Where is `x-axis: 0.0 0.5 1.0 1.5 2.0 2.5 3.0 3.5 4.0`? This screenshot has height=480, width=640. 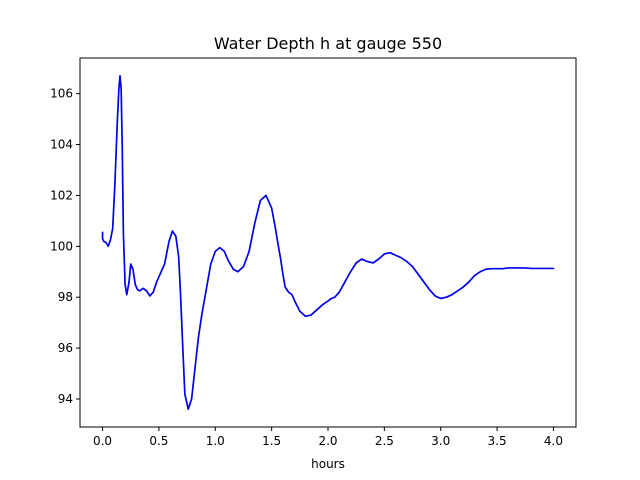
x-axis: 0.0 0.5 1.0 1.5 2.0 2.5 3.0 3.5 4.0 is located at coordinates (328, 437).